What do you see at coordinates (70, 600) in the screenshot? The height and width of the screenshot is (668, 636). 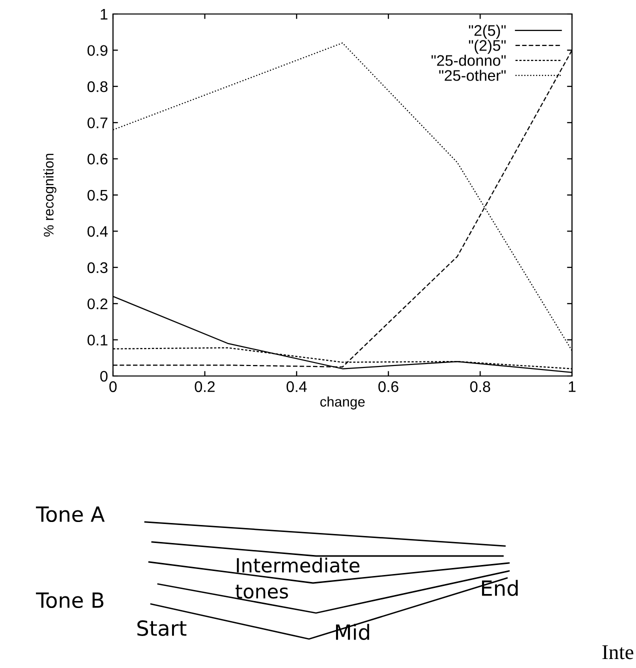 I see `text: Tone B` at bounding box center [70, 600].